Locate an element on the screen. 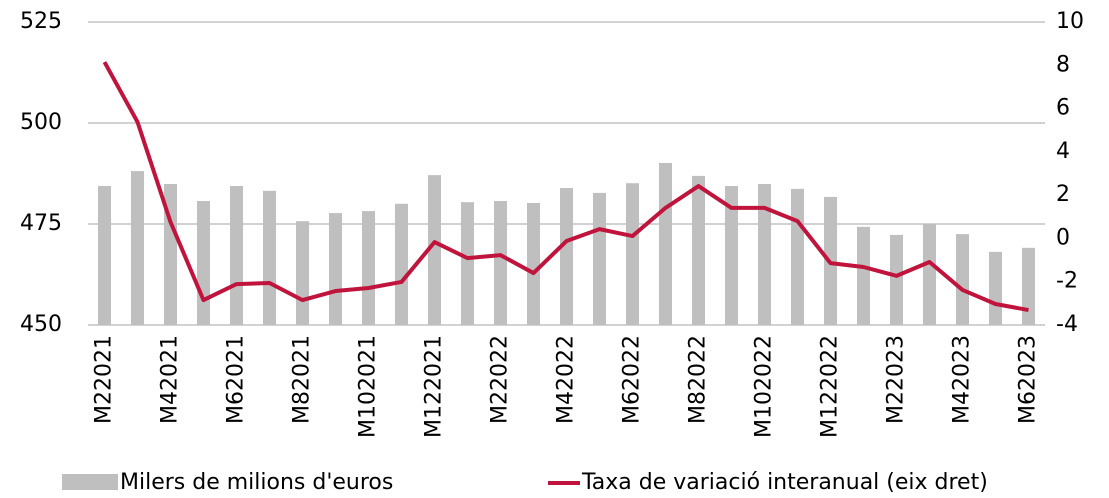 The width and height of the screenshot is (1109, 498). y2-tick-label: 0 is located at coordinates (1063, 237).